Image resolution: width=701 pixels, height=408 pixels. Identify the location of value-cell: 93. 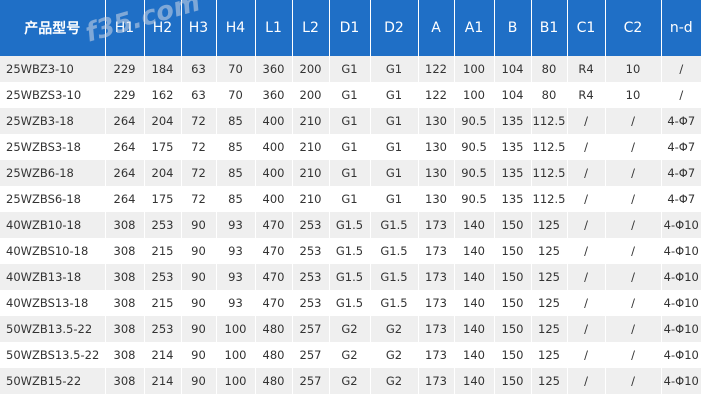
(236, 303).